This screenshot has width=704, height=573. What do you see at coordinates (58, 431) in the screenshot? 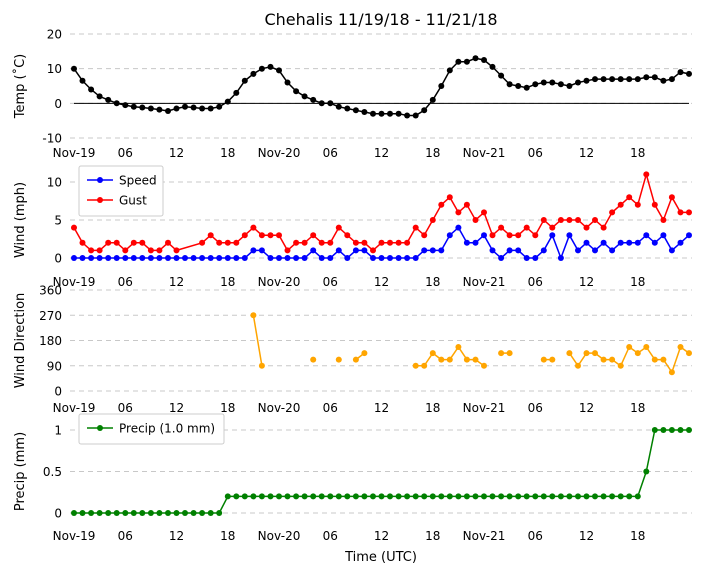
I see `y-tick-label: 1` at bounding box center [58, 431].